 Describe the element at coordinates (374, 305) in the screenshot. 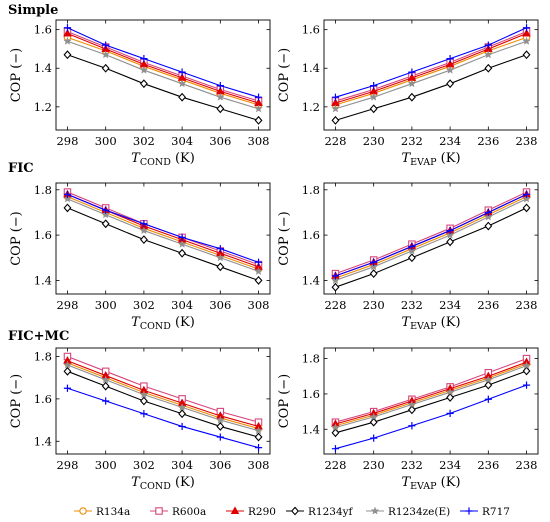

I see `x-tick-label: 230` at that location.